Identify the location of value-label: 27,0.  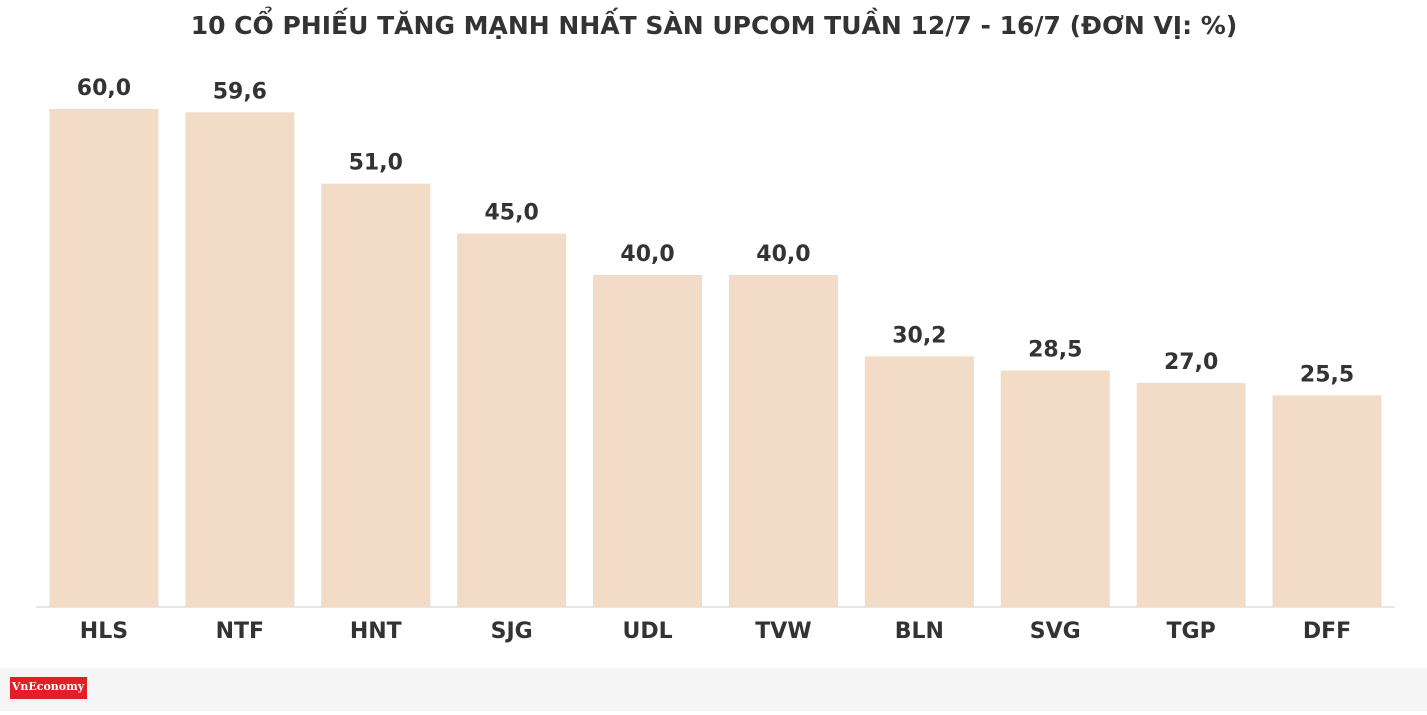
(1191, 362).